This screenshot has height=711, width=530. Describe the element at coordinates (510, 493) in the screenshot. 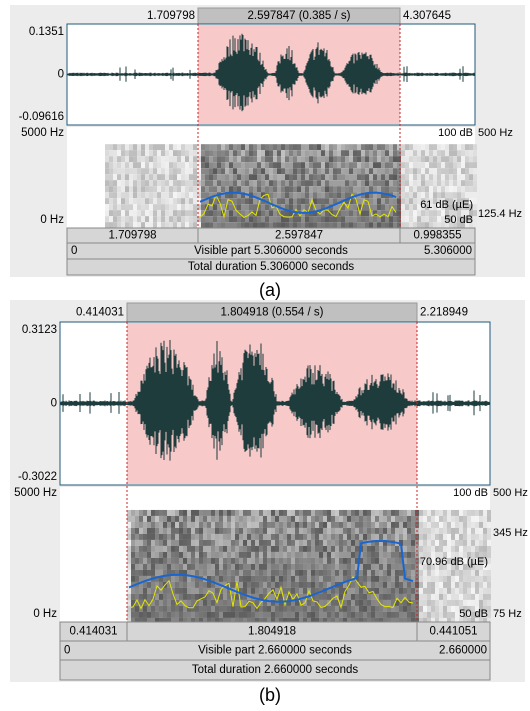

I see `pitch-max: 500 Hz` at that location.